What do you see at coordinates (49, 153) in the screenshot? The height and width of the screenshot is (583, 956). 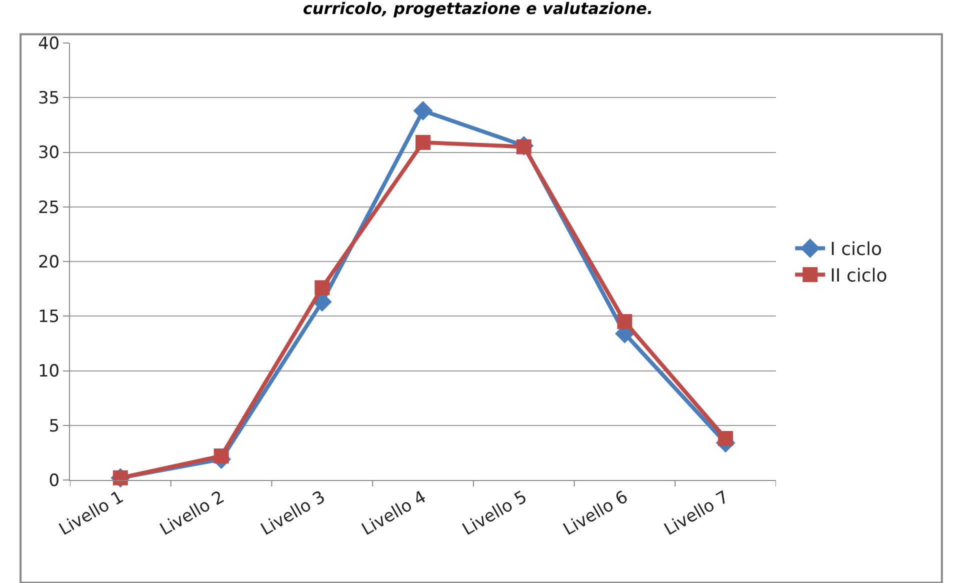 I see `y-tick-label: 30` at bounding box center [49, 153].